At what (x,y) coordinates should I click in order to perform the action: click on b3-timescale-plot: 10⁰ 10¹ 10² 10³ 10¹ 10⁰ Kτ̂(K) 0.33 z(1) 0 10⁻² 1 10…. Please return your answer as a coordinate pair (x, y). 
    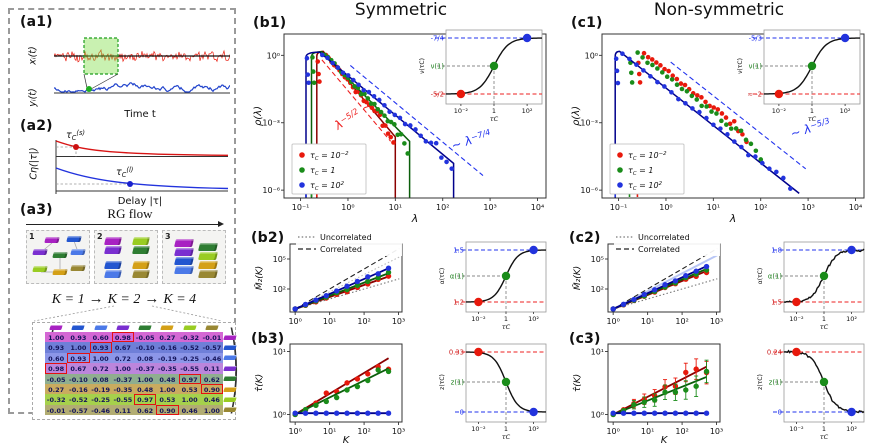
    Looking at the image, I should click on (400, 394).